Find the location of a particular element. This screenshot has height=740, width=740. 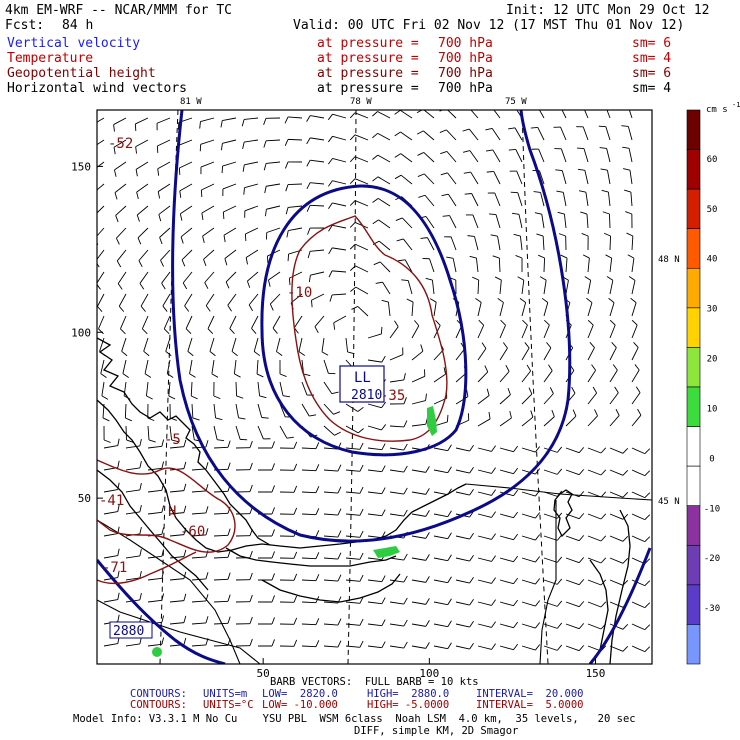

colorbar-units: cm s is located at coordinates (717, 110).